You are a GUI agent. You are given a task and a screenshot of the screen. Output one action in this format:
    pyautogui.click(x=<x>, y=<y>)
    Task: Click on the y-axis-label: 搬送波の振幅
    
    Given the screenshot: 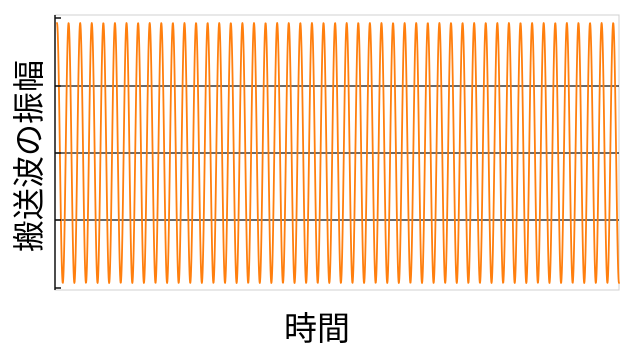 What is the action you would take?
    pyautogui.click(x=29, y=156)
    